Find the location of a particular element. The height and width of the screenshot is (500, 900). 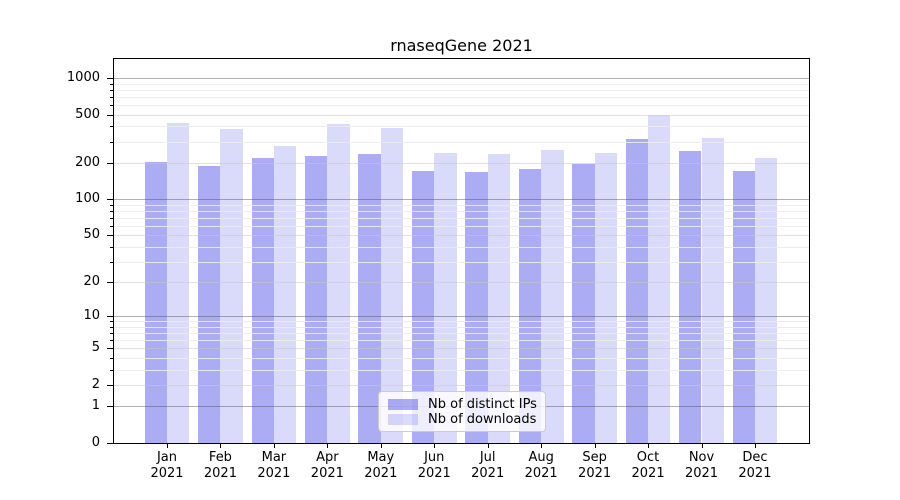

x-tick-jul is located at coordinates (488, 446).